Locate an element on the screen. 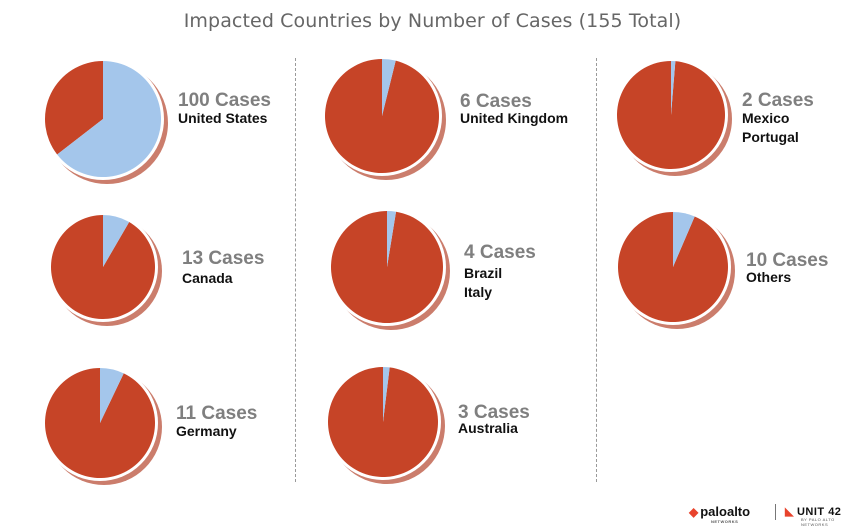 Image resolution: width=865 pixels, height=527 pixels. logo-separator is located at coordinates (775, 512).